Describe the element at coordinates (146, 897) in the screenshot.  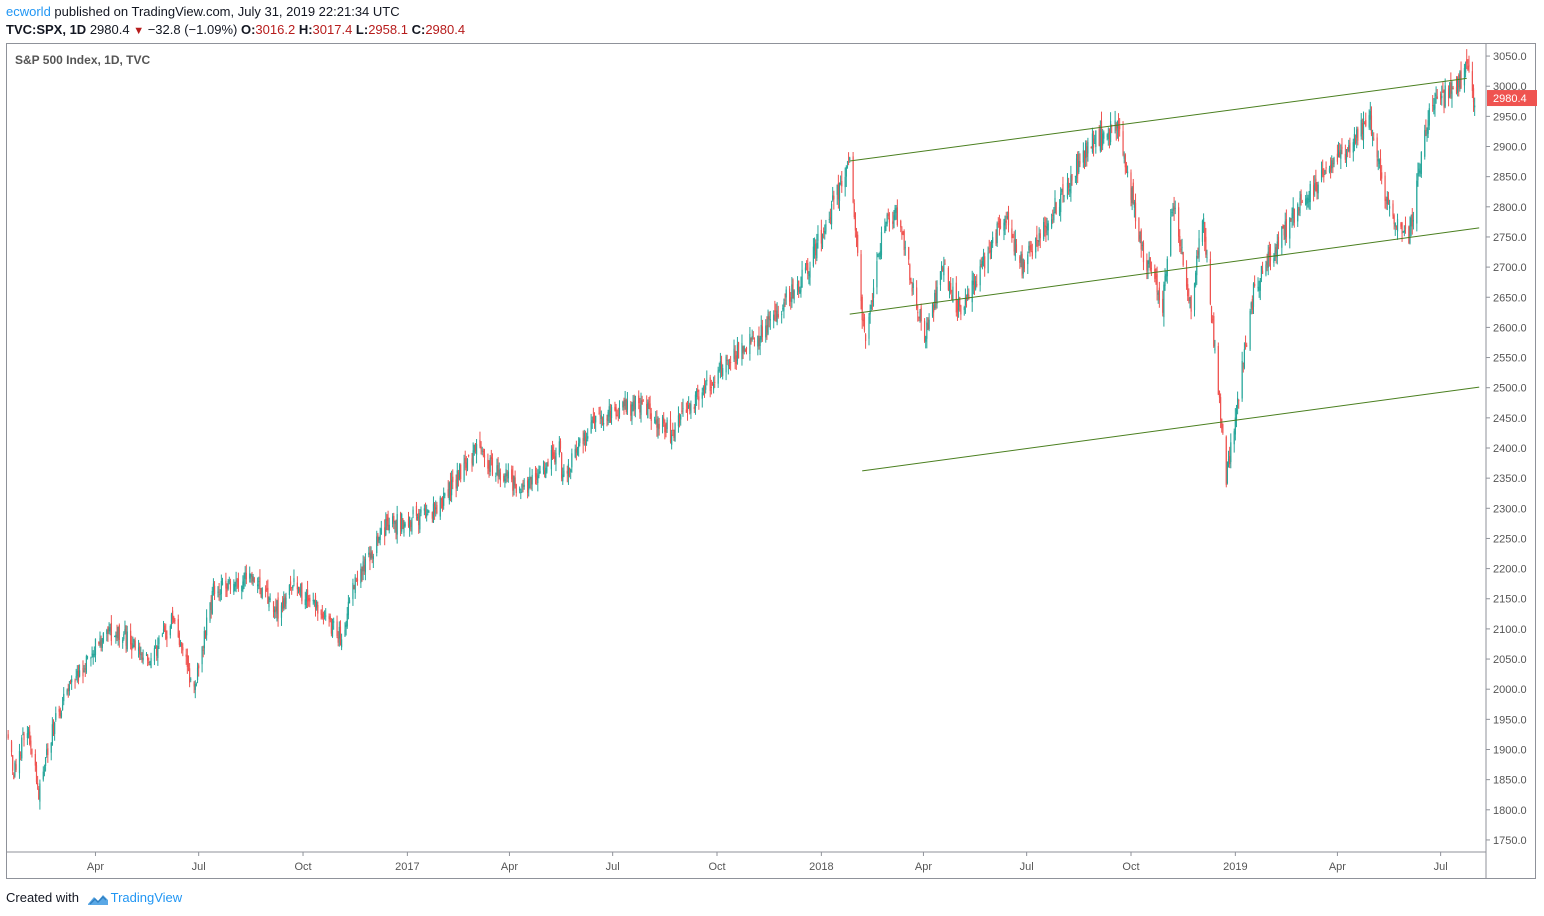
I see `tradingview-link: TradingView` at that location.